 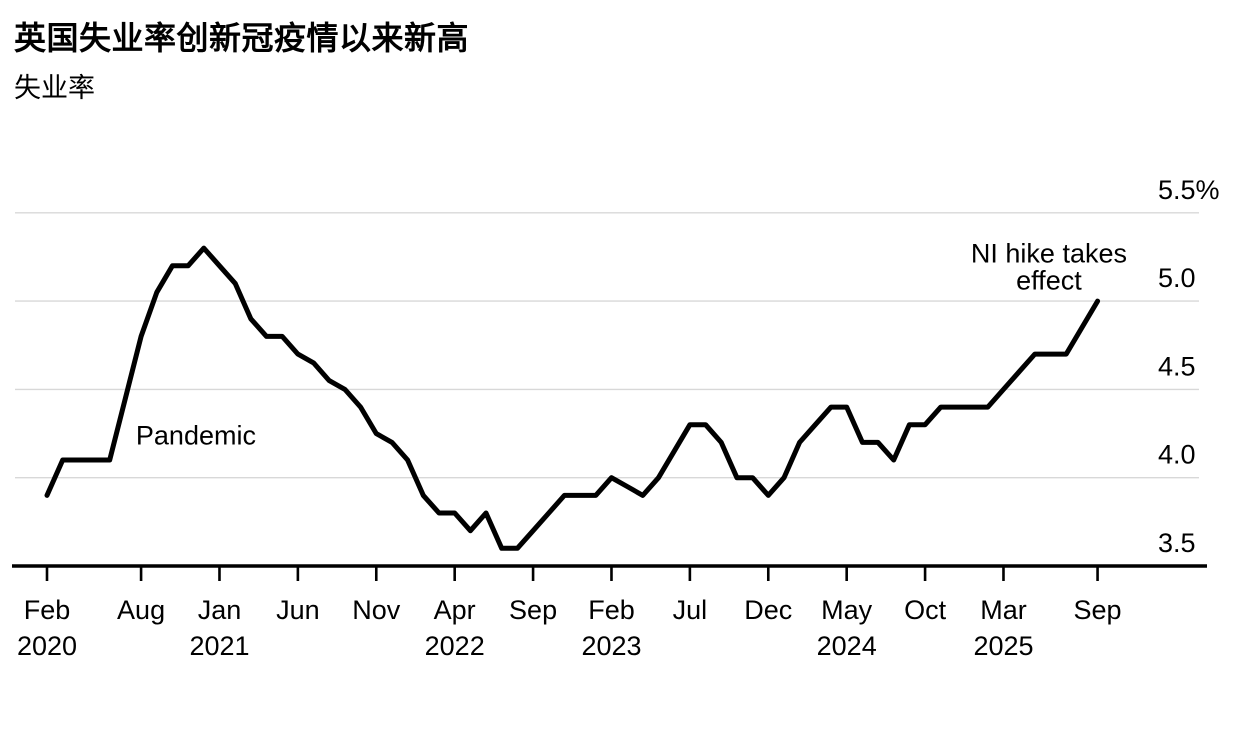 I want to click on x-axis-year-label: 2020, so click(x=47, y=646).